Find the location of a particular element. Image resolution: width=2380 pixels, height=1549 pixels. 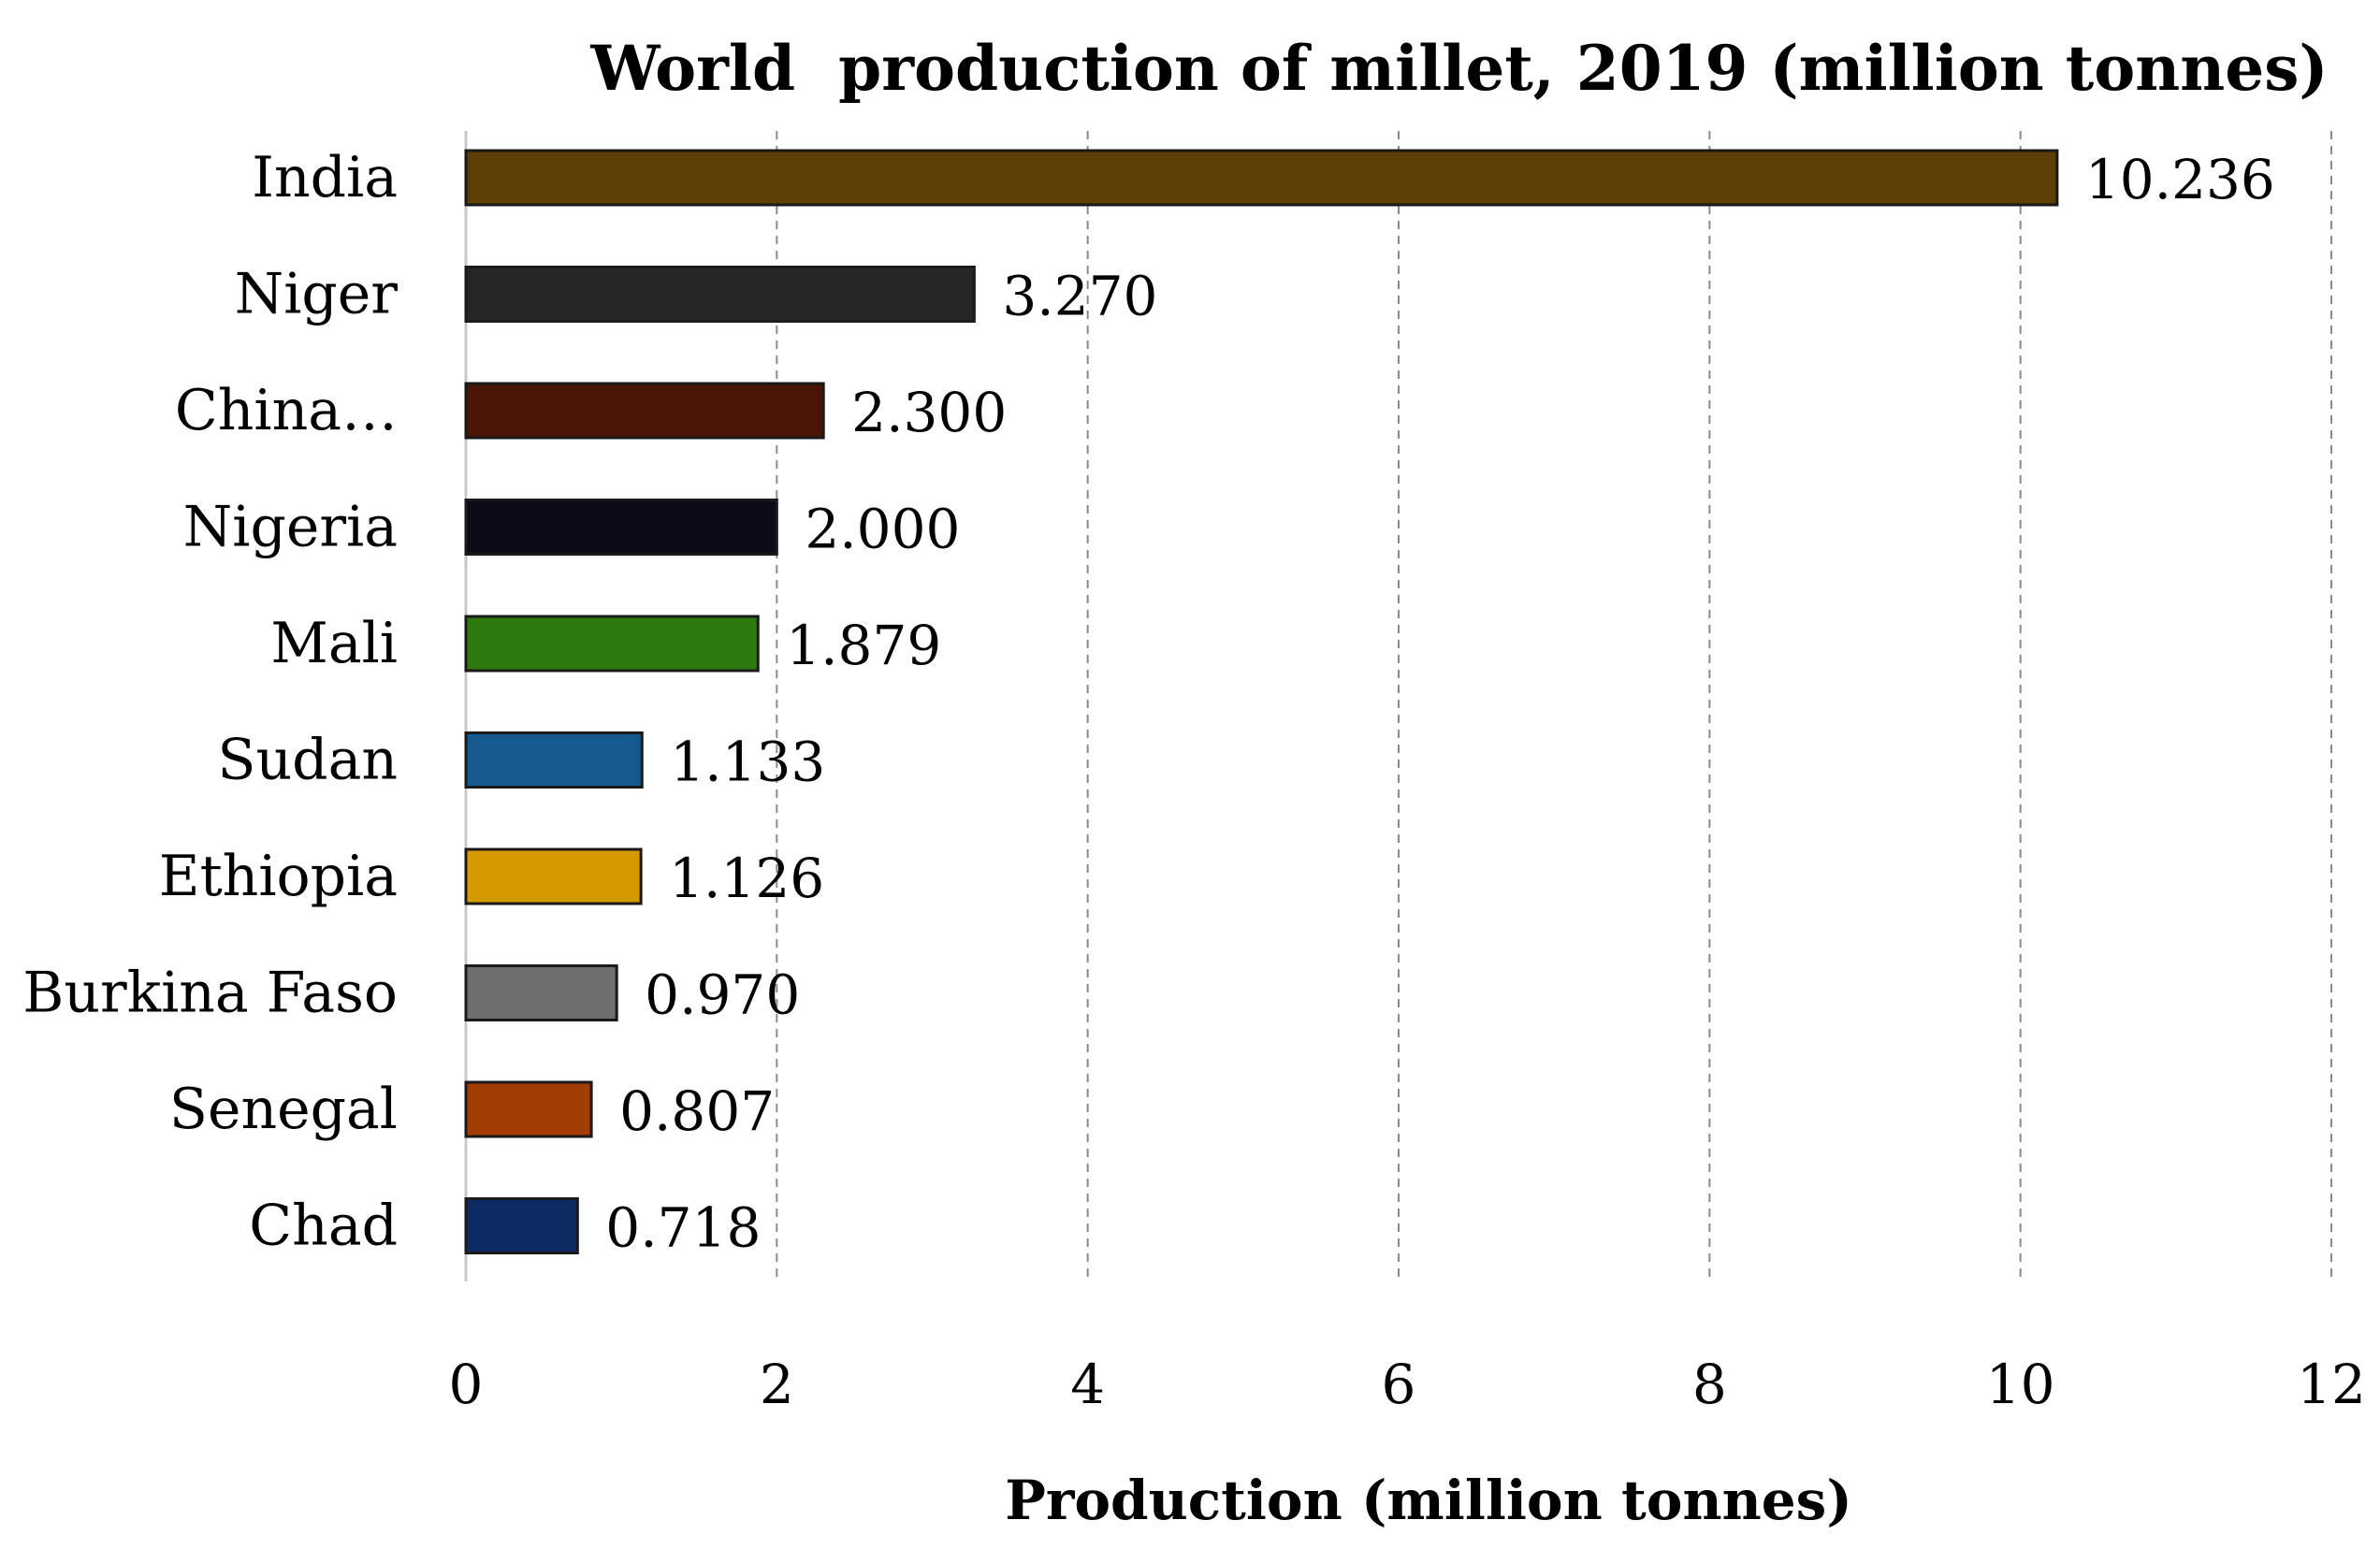

x-tick-label-10: 10 is located at coordinates (2020, 1384).